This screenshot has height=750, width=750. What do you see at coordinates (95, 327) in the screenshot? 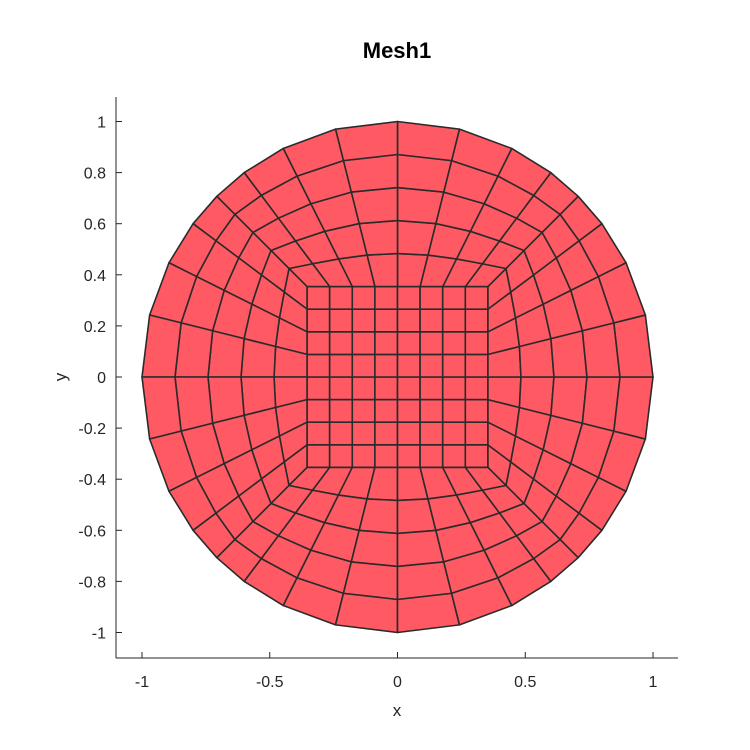
I see `y-tick-label: 0.2` at bounding box center [95, 327].